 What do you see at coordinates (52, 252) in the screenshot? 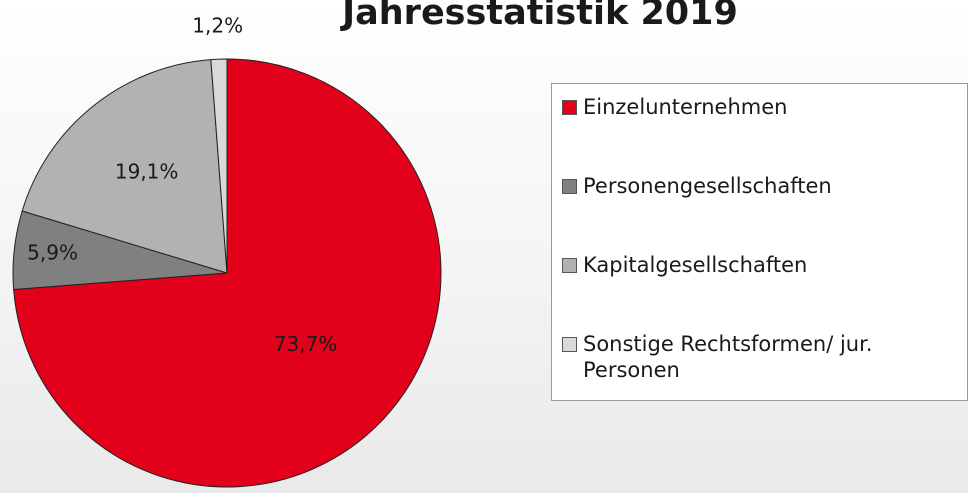
I see `data-label: 5,9%` at bounding box center [52, 252].